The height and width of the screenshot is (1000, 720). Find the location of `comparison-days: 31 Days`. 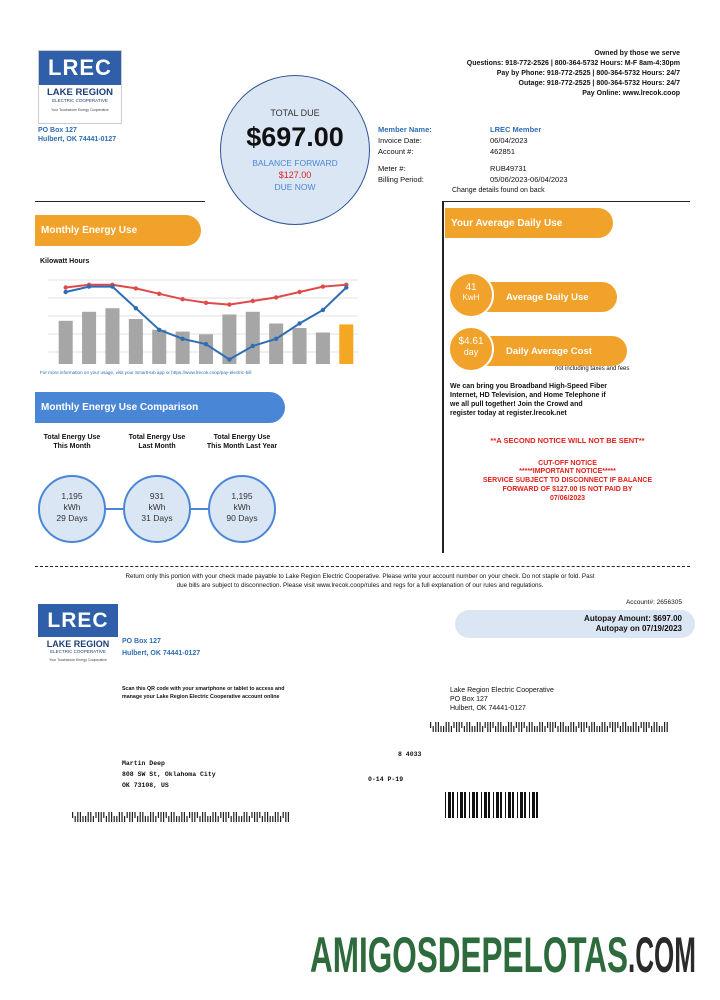

comparison-days: 31 Days is located at coordinates (157, 518).